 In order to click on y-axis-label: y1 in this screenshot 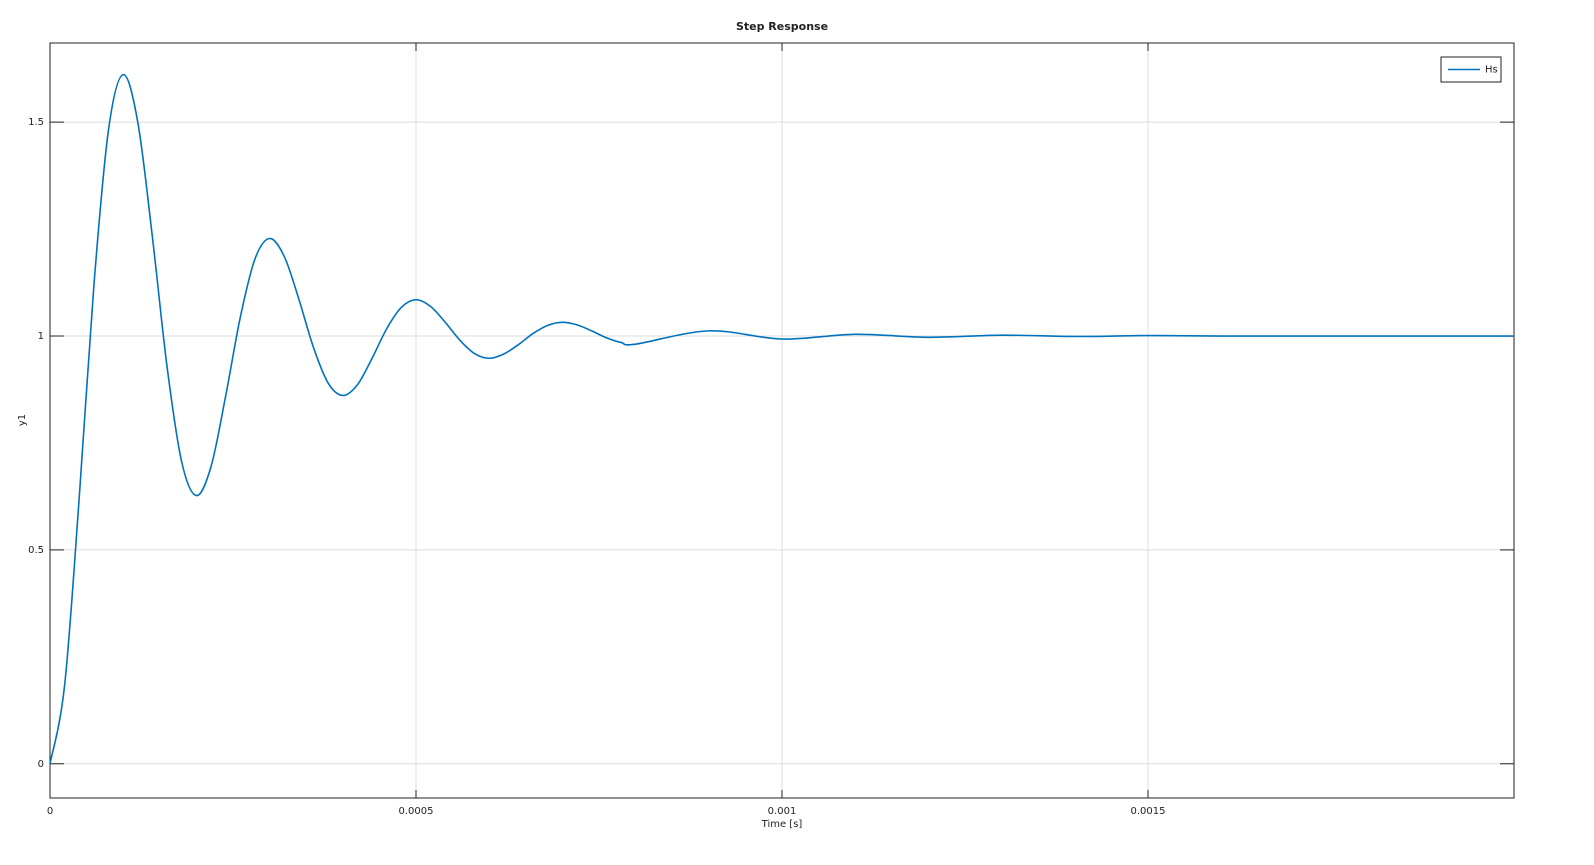, I will do `click(22, 420)`.